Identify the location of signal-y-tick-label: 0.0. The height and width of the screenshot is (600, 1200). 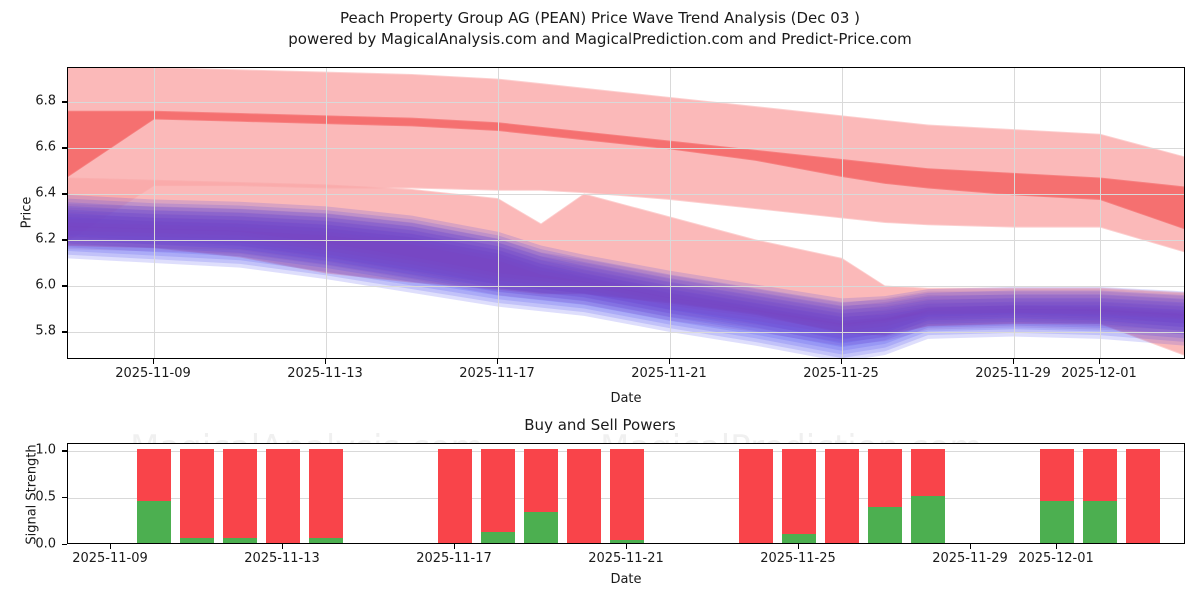
(45, 544).